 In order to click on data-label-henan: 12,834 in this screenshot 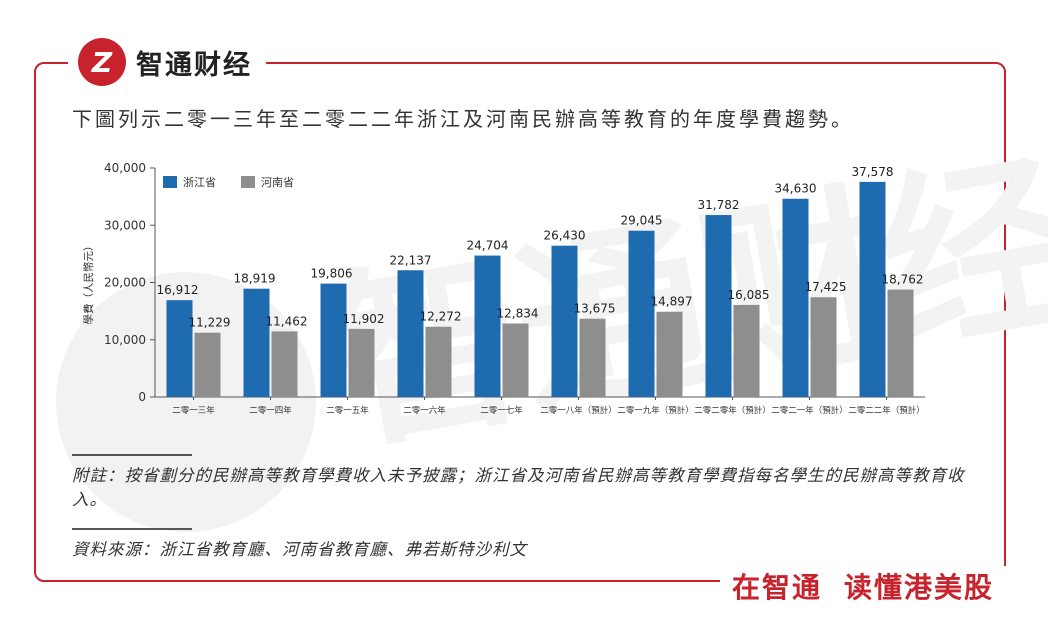, I will do `click(518, 314)`.